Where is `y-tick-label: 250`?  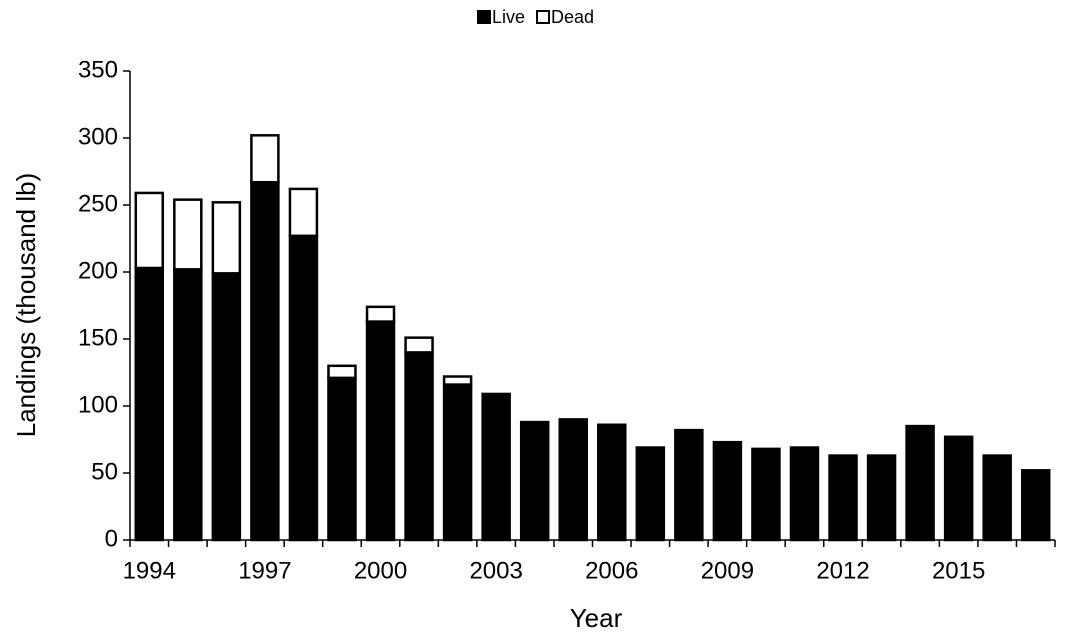 y-tick-label: 250 is located at coordinates (98, 203).